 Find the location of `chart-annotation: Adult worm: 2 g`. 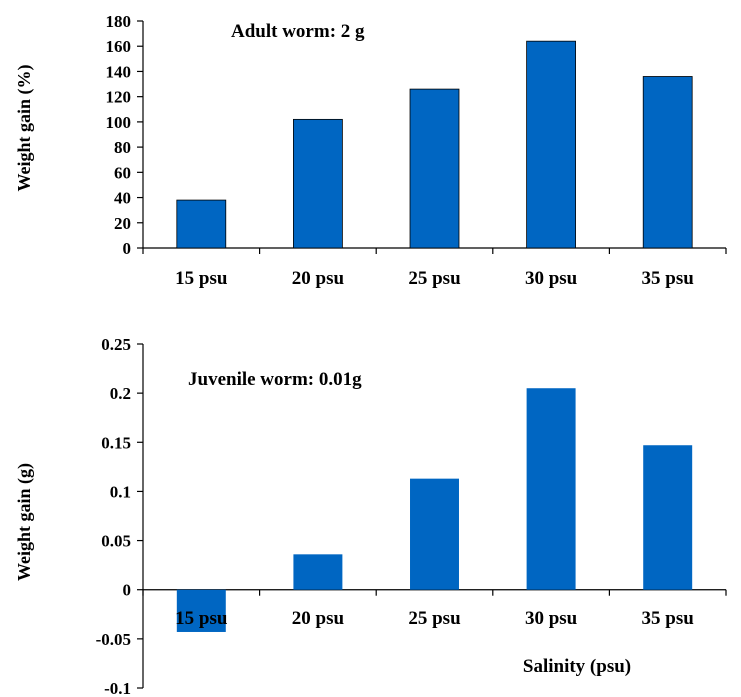

chart-annotation: Adult worm: 2 g is located at coordinates (298, 31).